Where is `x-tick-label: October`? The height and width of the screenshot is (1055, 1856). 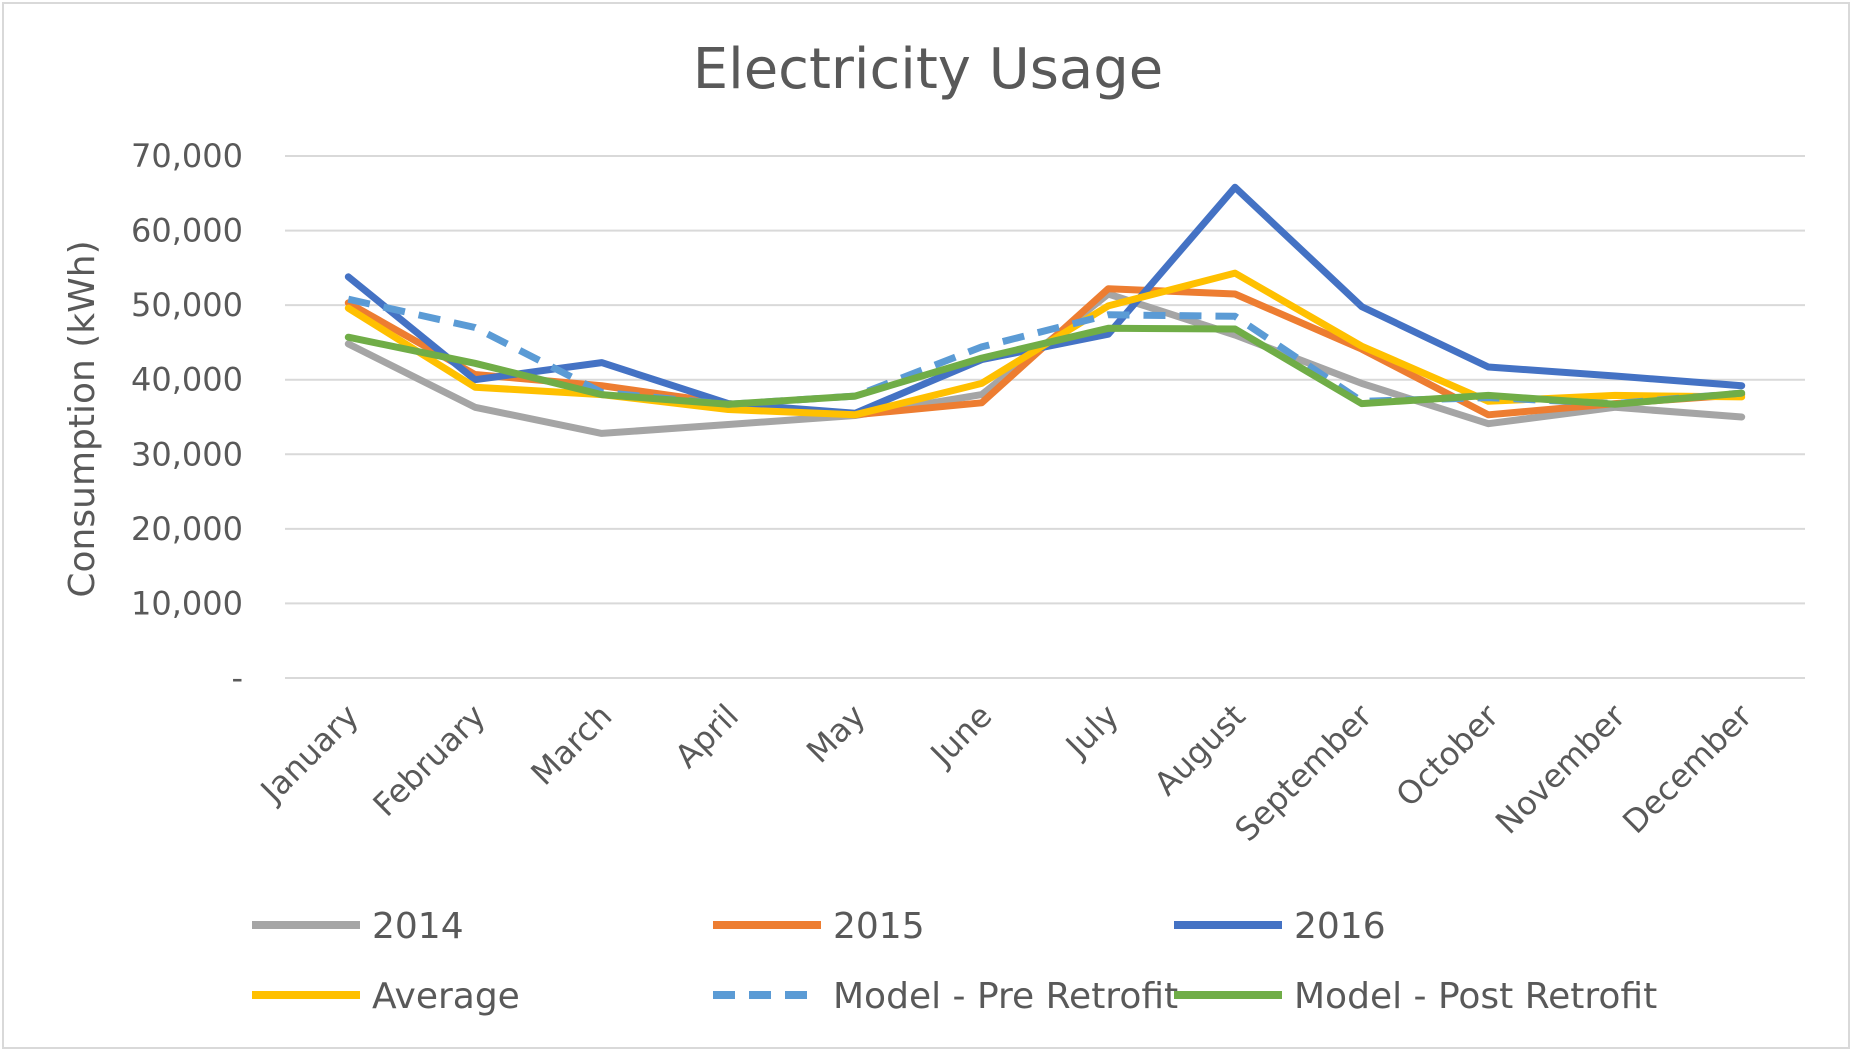
x-tick-label: October is located at coordinates (1448, 755).